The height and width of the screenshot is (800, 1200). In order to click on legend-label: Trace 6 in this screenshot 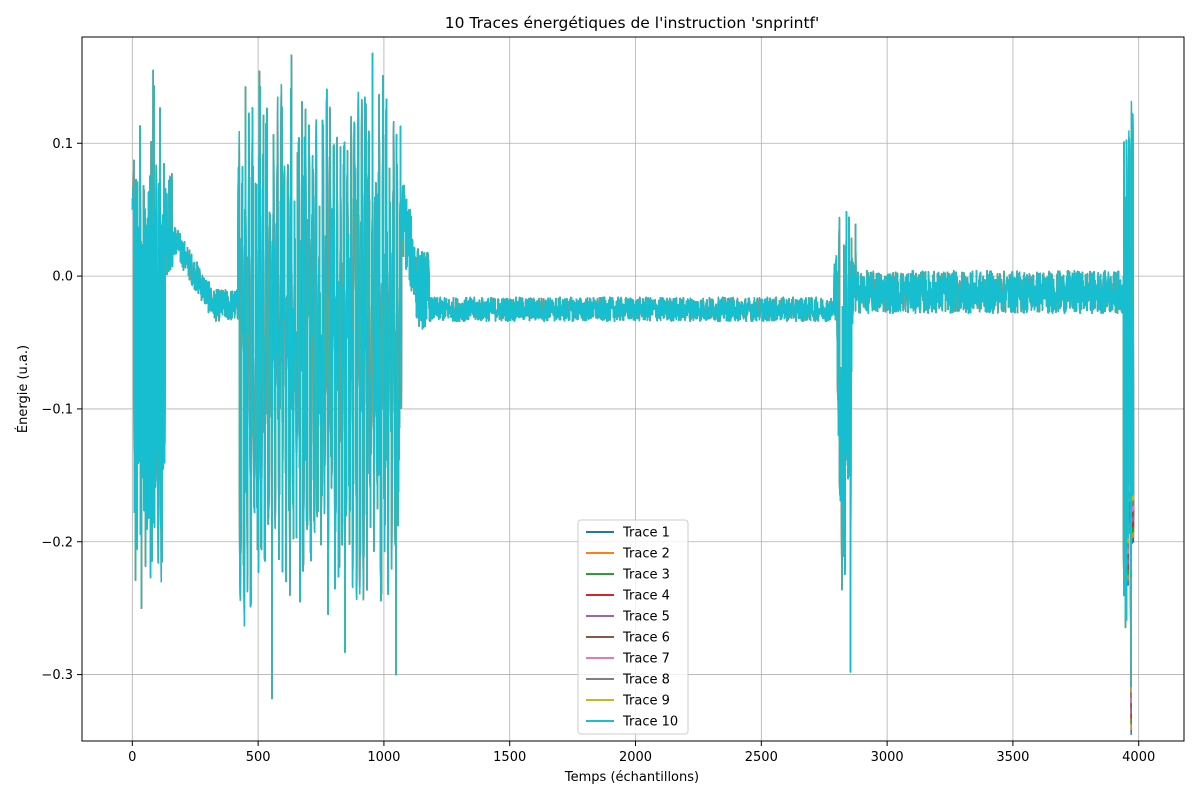, I will do `click(646, 638)`.